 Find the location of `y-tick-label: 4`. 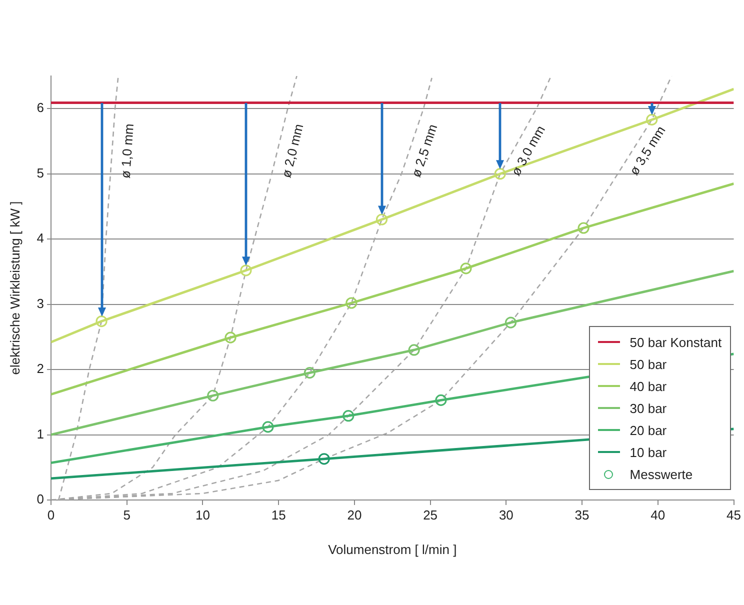

y-tick-label: 4 is located at coordinates (40, 238).